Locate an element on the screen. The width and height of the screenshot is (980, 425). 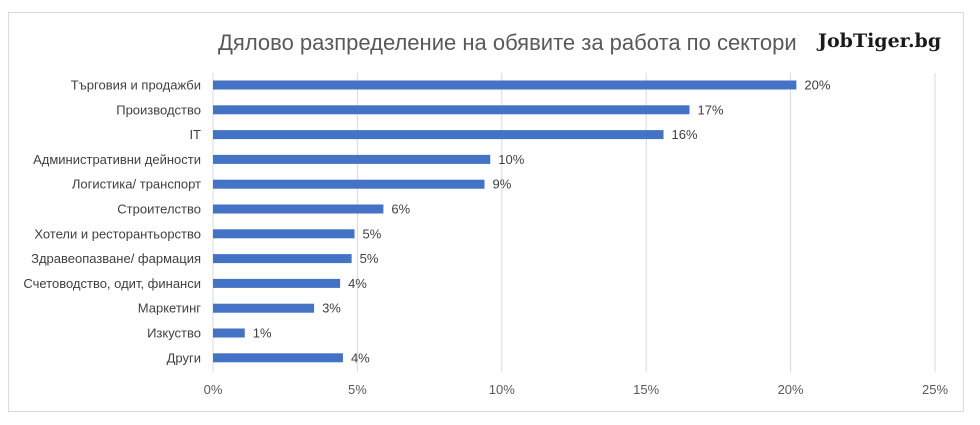
x-tick-label: 20% is located at coordinates (791, 389).